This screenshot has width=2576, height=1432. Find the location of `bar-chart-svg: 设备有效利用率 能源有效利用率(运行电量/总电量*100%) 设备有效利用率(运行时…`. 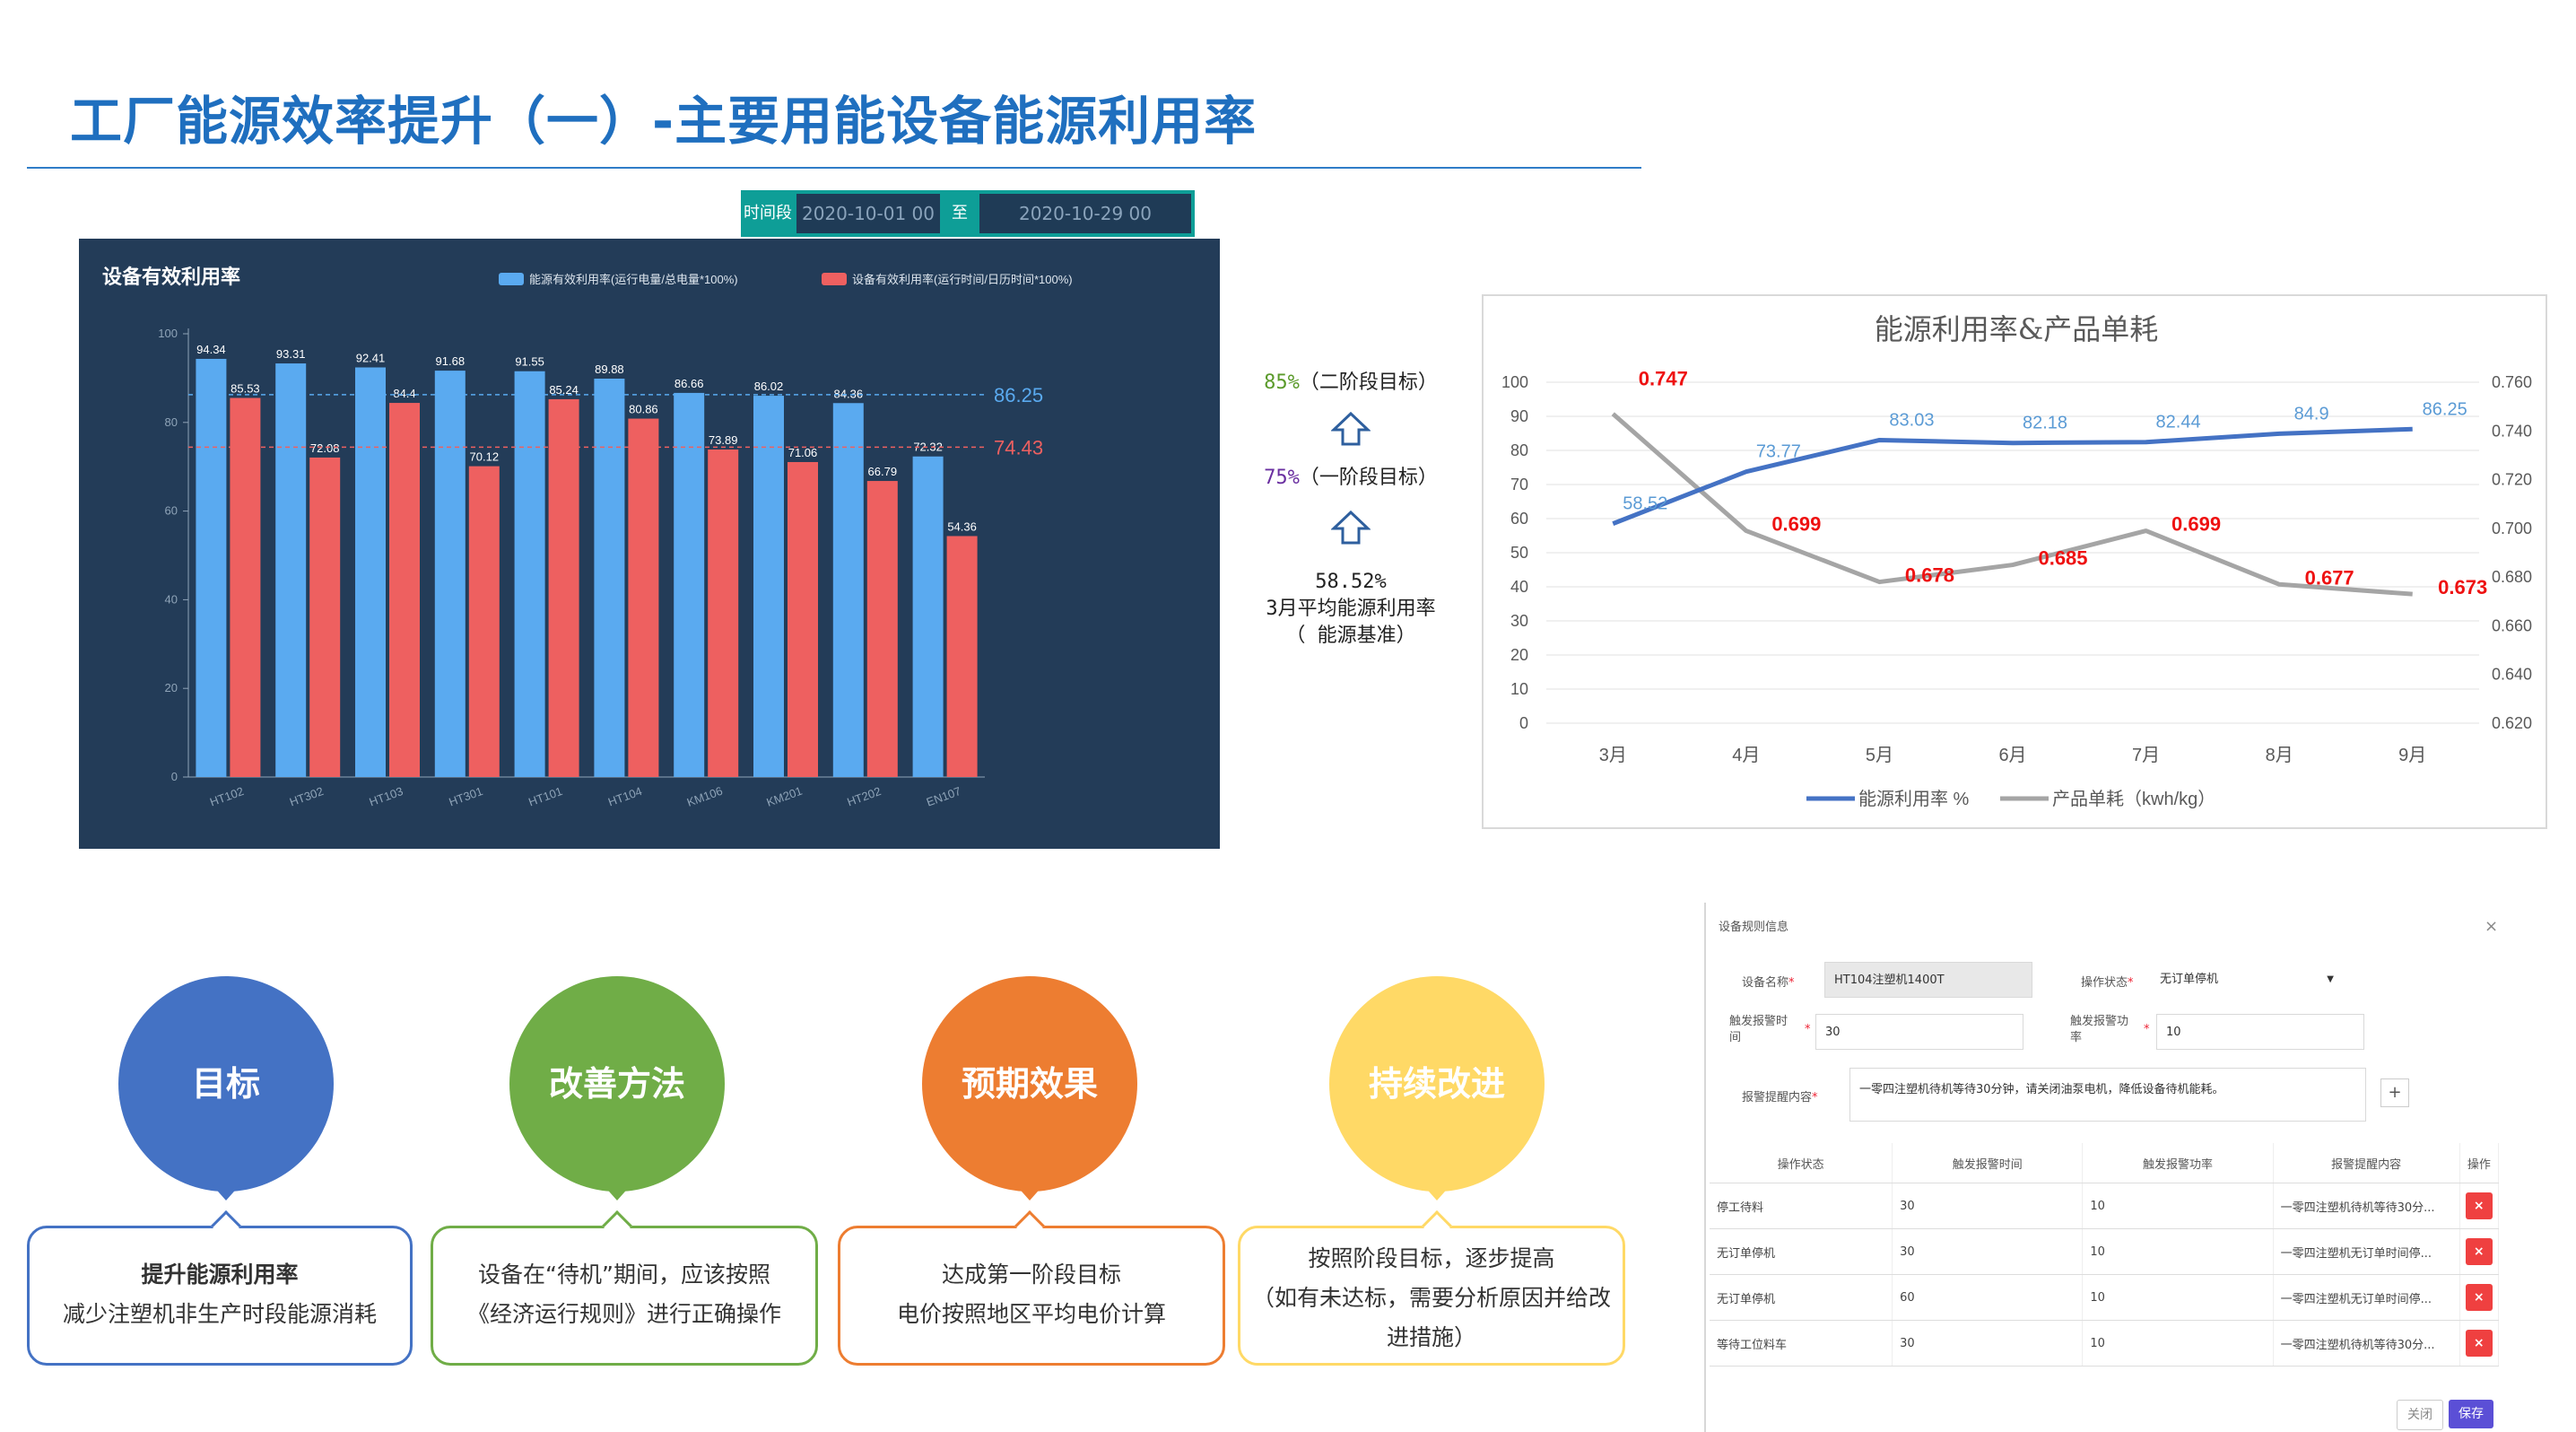

bar-chart-svg: 设备有效利用率 能源有效利用率(运行电量/总电量*100%) 设备有效利用率(运行时… is located at coordinates (587, 537).